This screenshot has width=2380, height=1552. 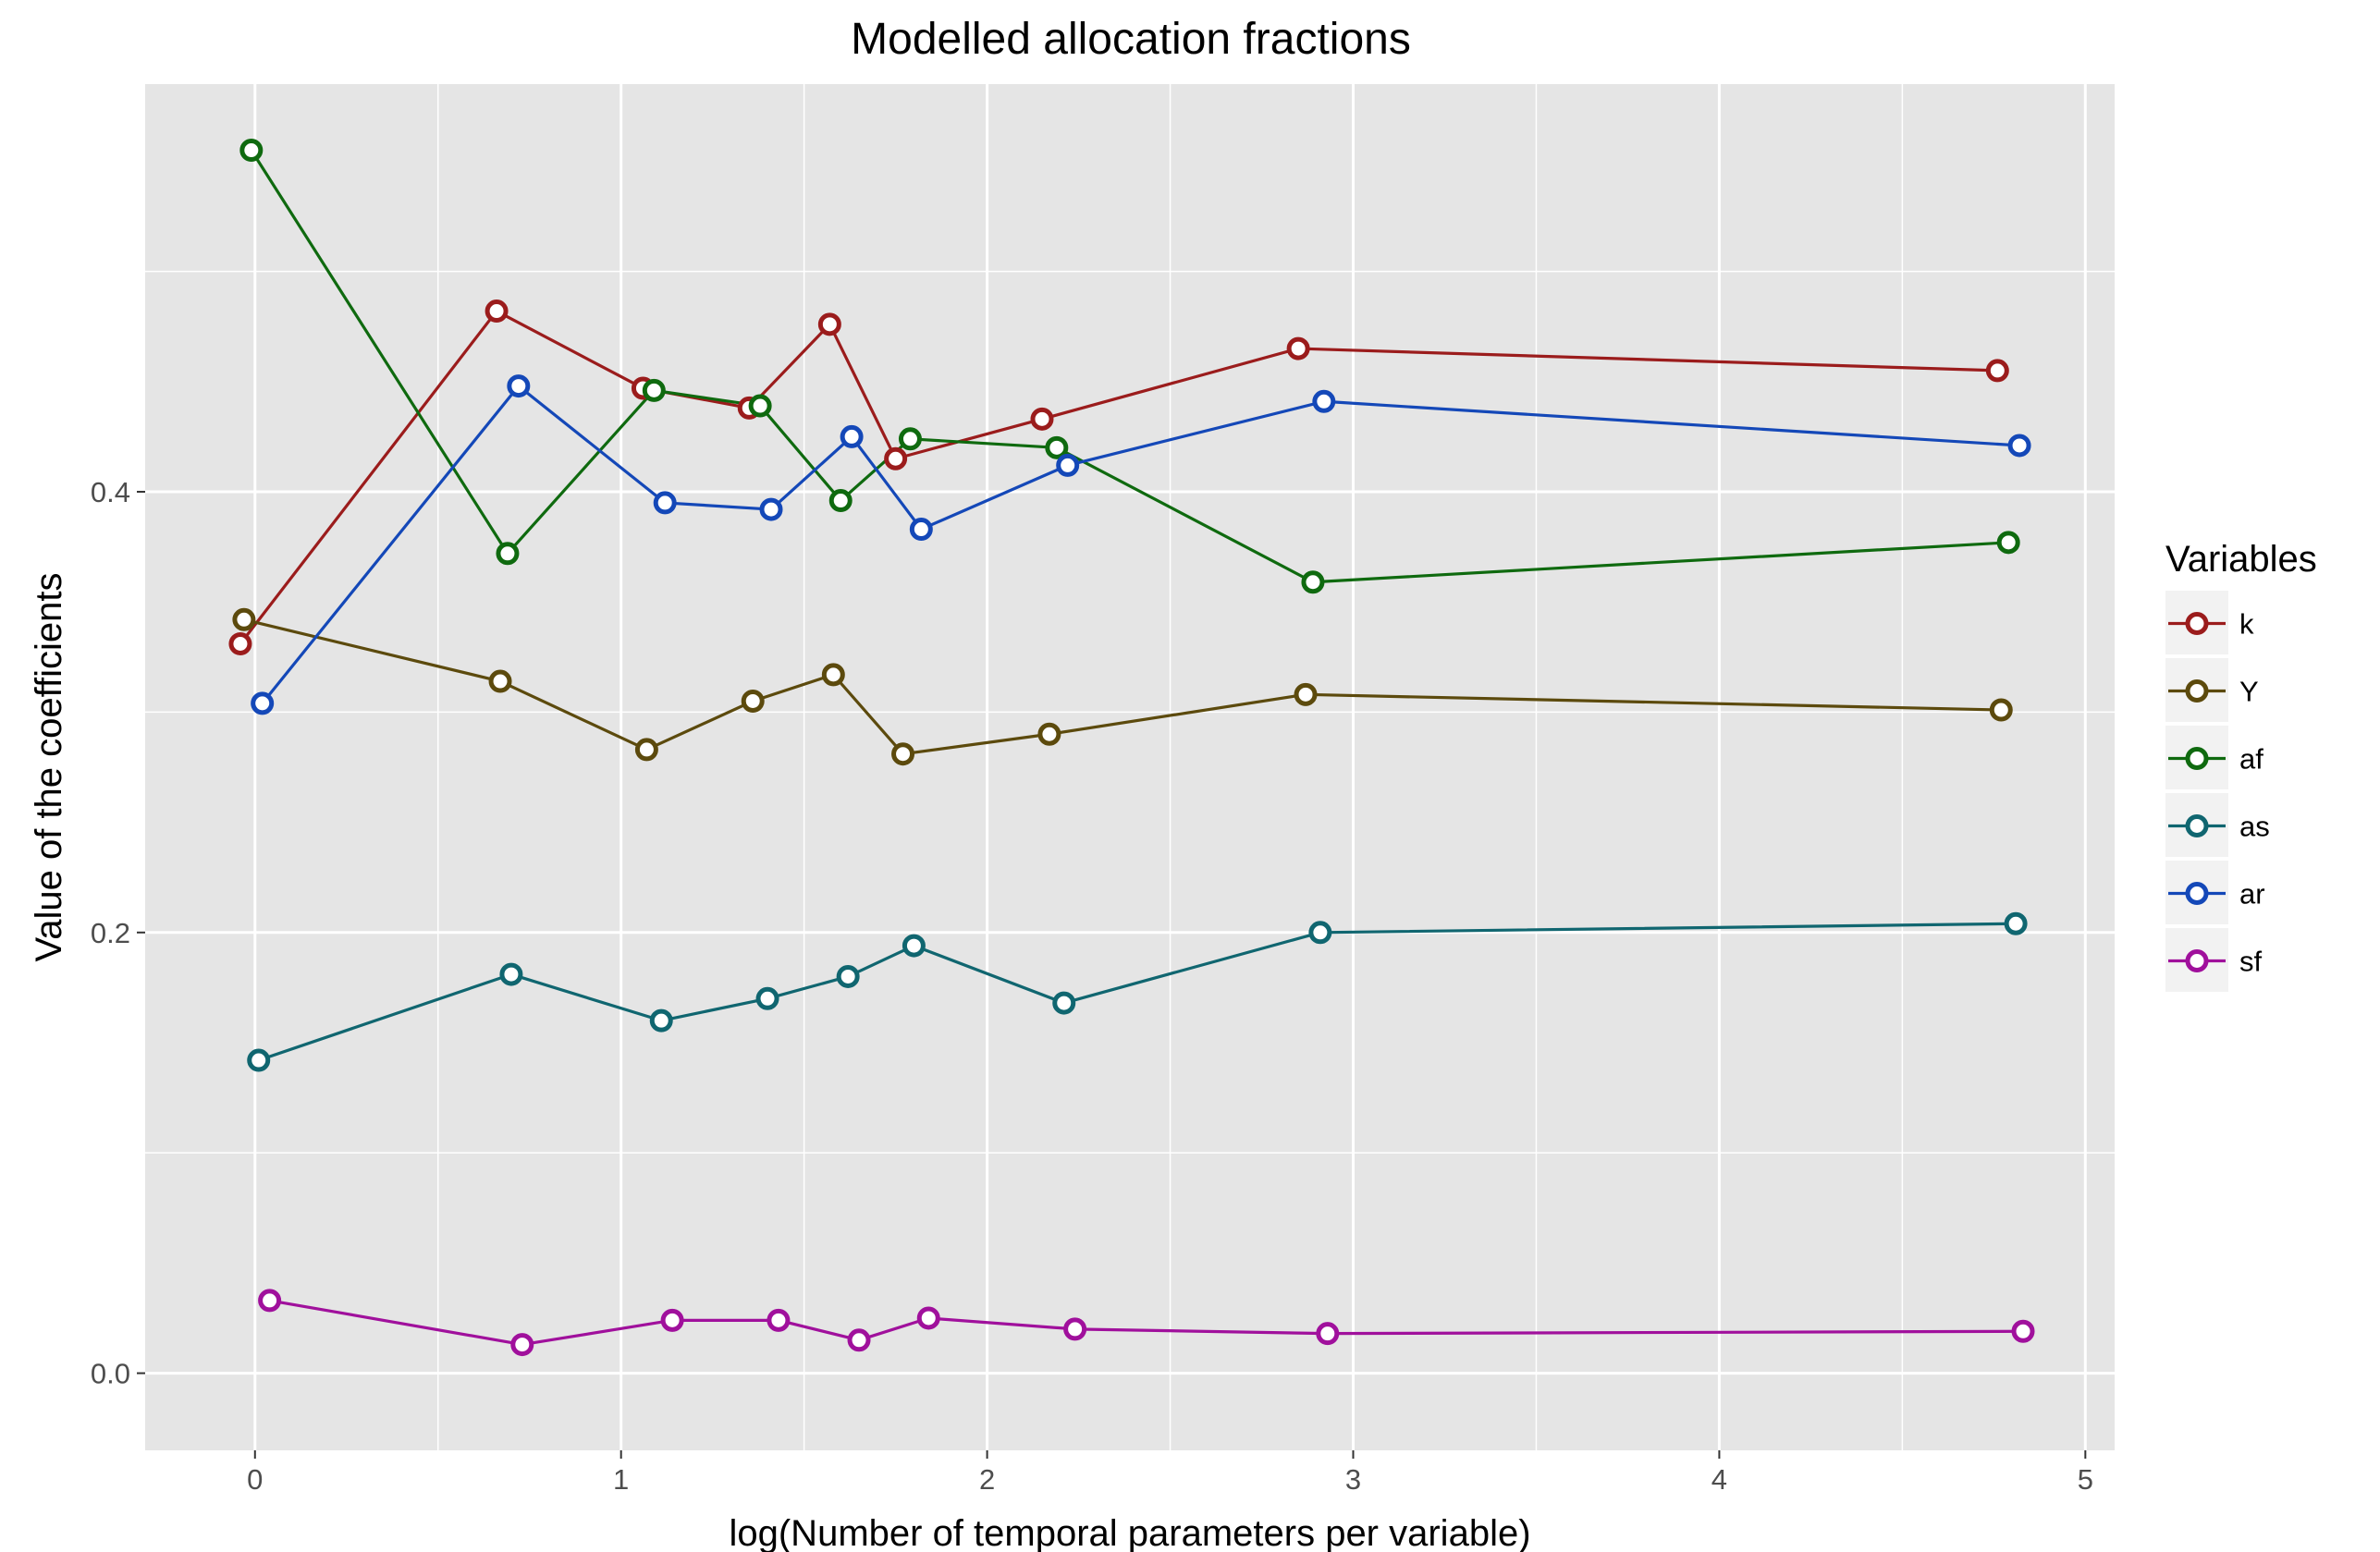 I want to click on legend-label-as: as, so click(x=2254, y=827).